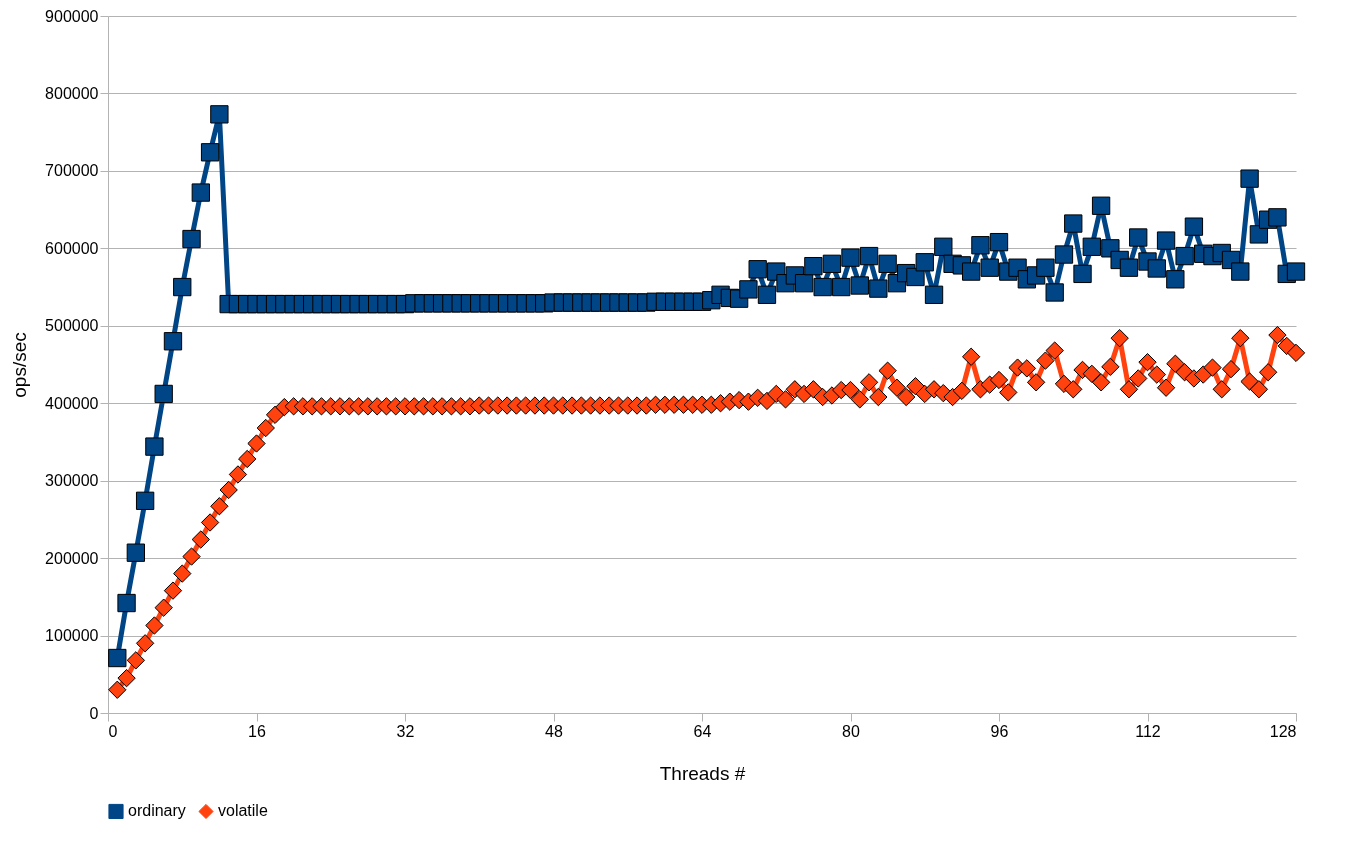 The width and height of the screenshot is (1364, 855). I want to click on y-tick-label: 200000, so click(72, 558).